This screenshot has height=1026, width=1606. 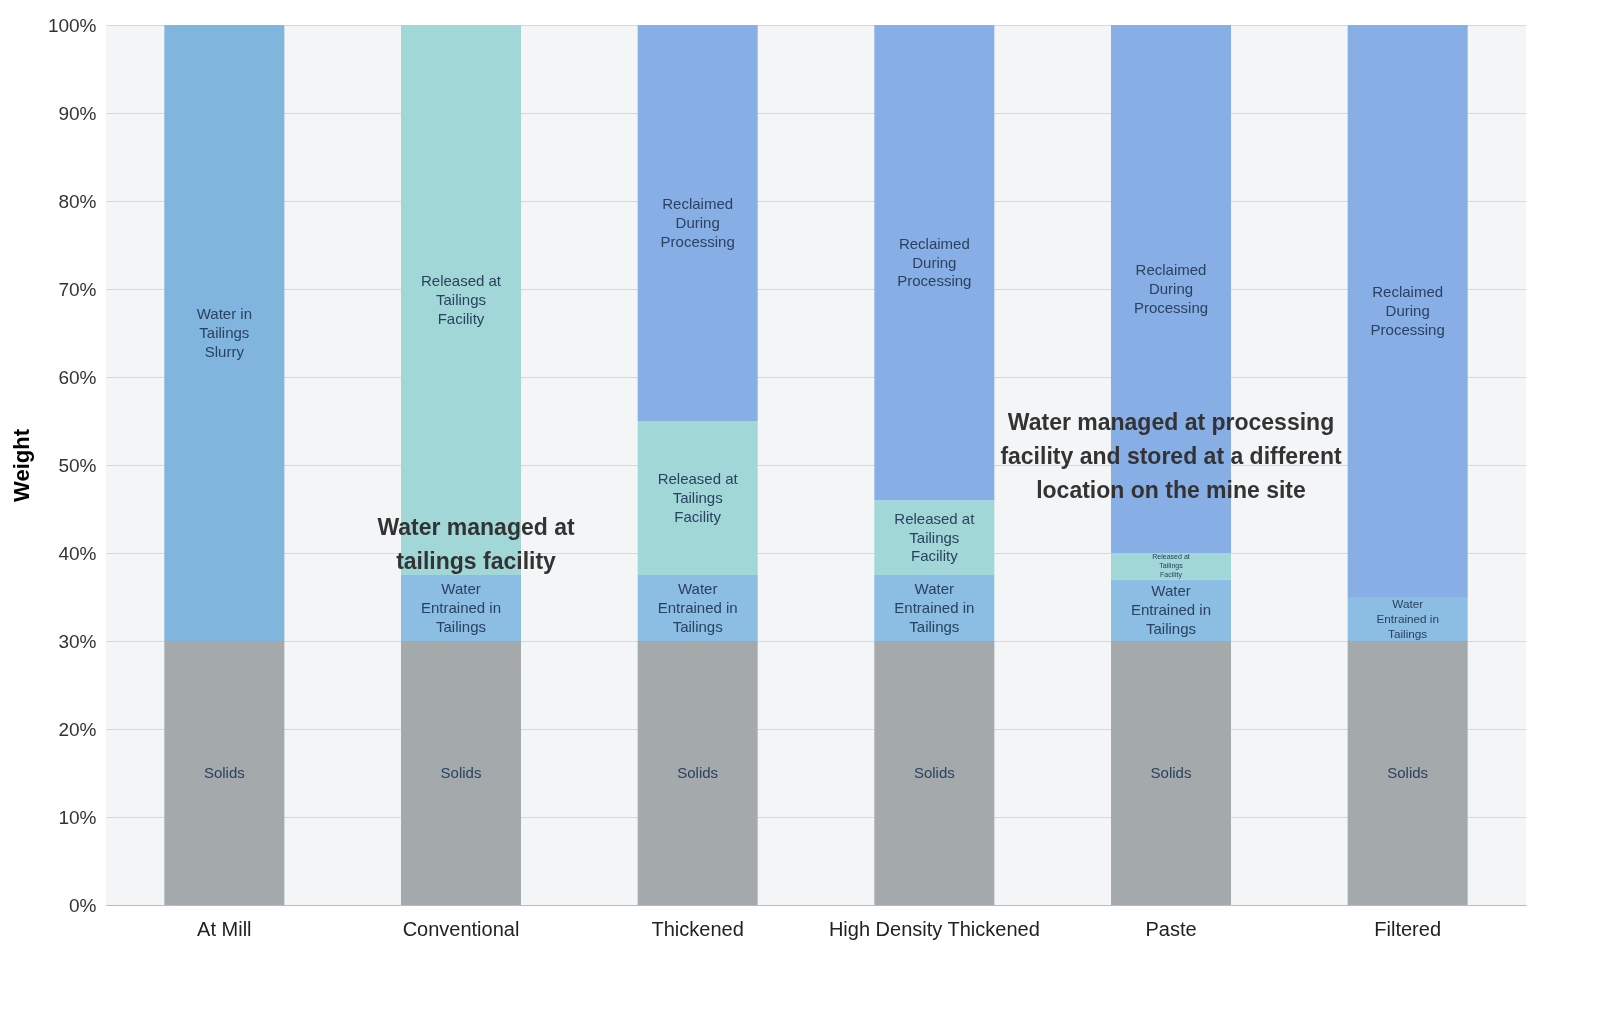 I want to click on x-tick-label: Paste, so click(x=1171, y=928).